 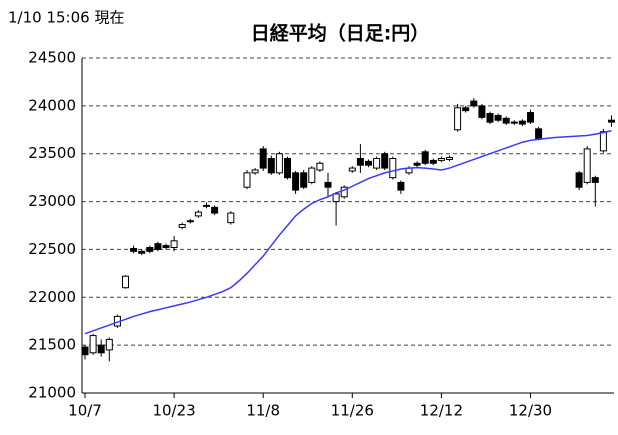 What do you see at coordinates (85, 411) in the screenshot?
I see `x-tick-label: 10/7` at bounding box center [85, 411].